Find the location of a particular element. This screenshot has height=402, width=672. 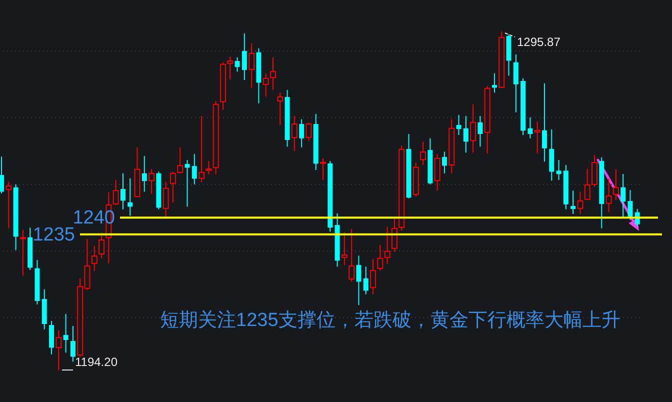

annotation: 短期关注1235支撑位，若跌破，黄金下行概率大幅上升 is located at coordinates (390, 321).